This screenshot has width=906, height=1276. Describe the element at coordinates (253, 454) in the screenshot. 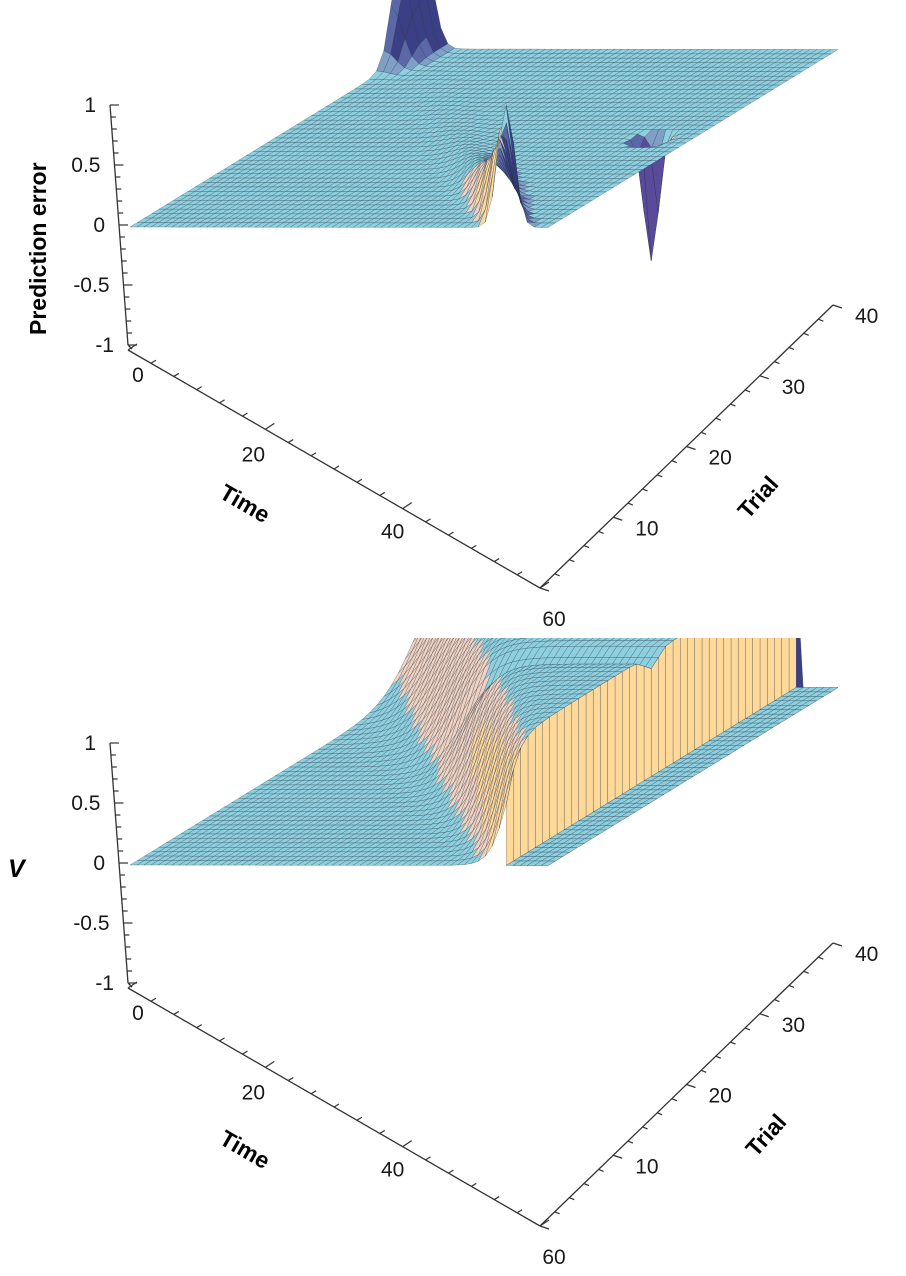

I see `x-tick-label: 20` at that location.